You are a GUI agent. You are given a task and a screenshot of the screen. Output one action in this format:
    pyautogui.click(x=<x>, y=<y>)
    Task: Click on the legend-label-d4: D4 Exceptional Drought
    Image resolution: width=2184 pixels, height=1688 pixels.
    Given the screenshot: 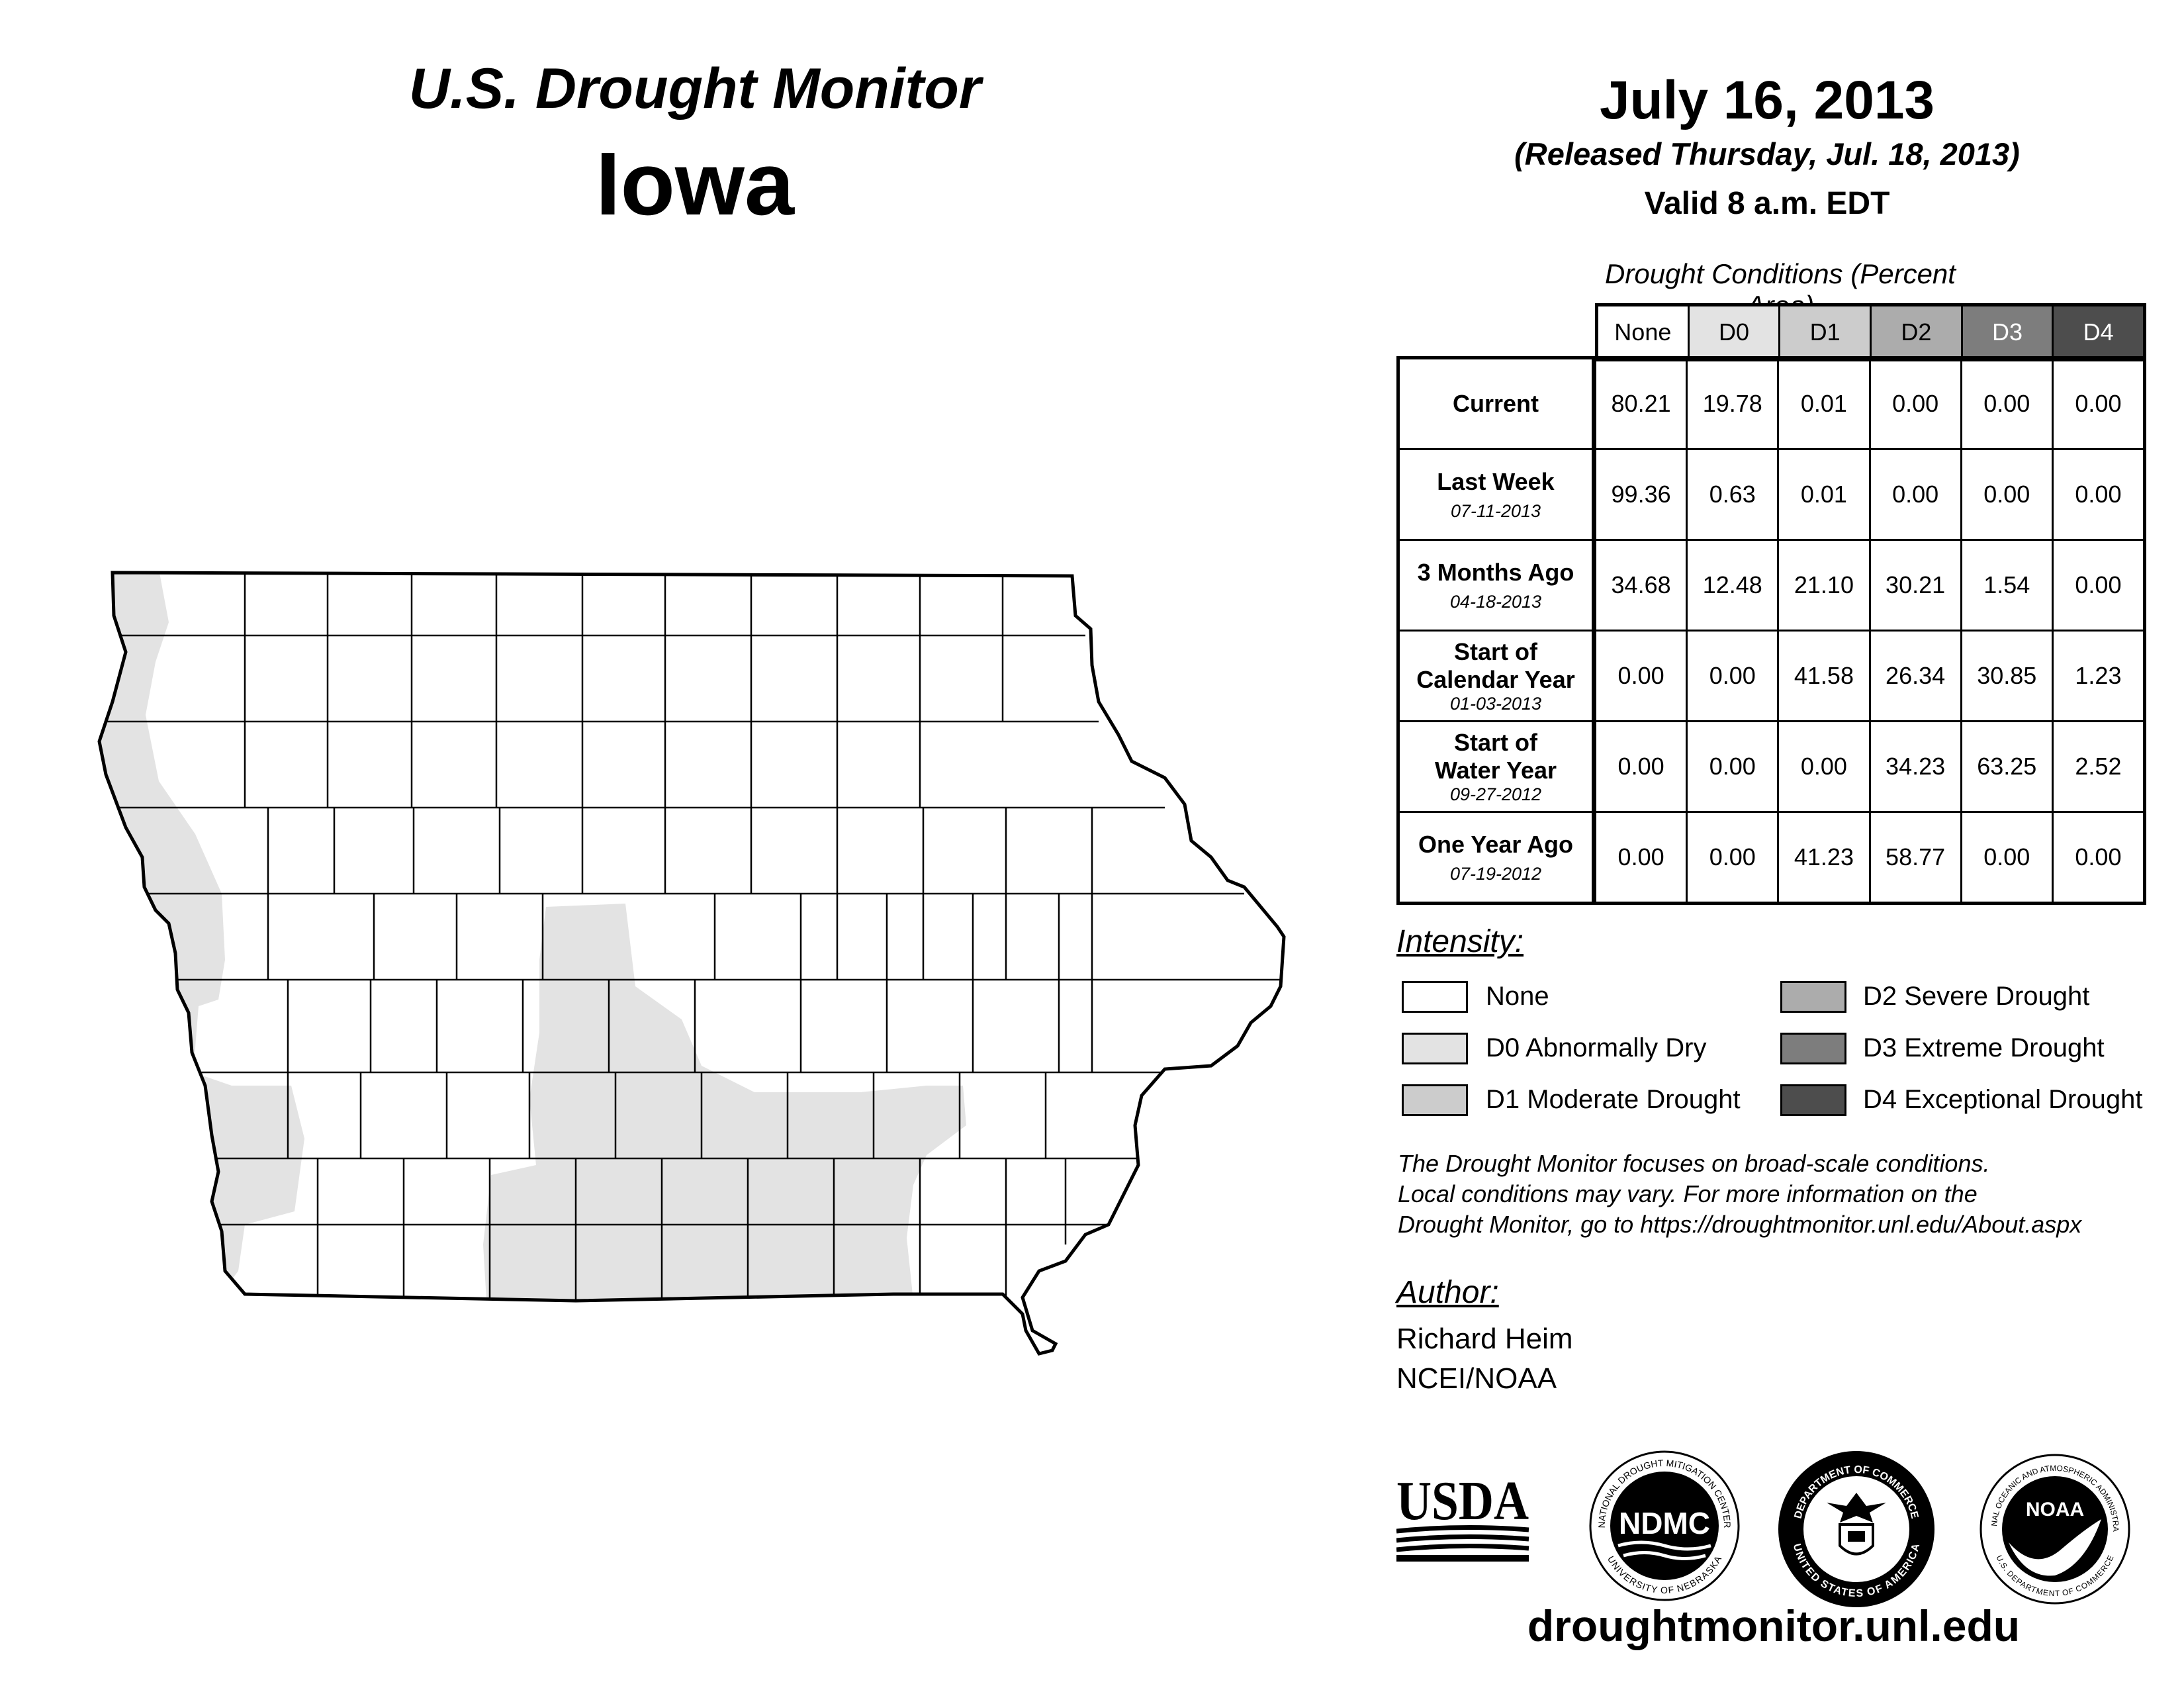 What is the action you would take?
    pyautogui.click(x=2003, y=1099)
    